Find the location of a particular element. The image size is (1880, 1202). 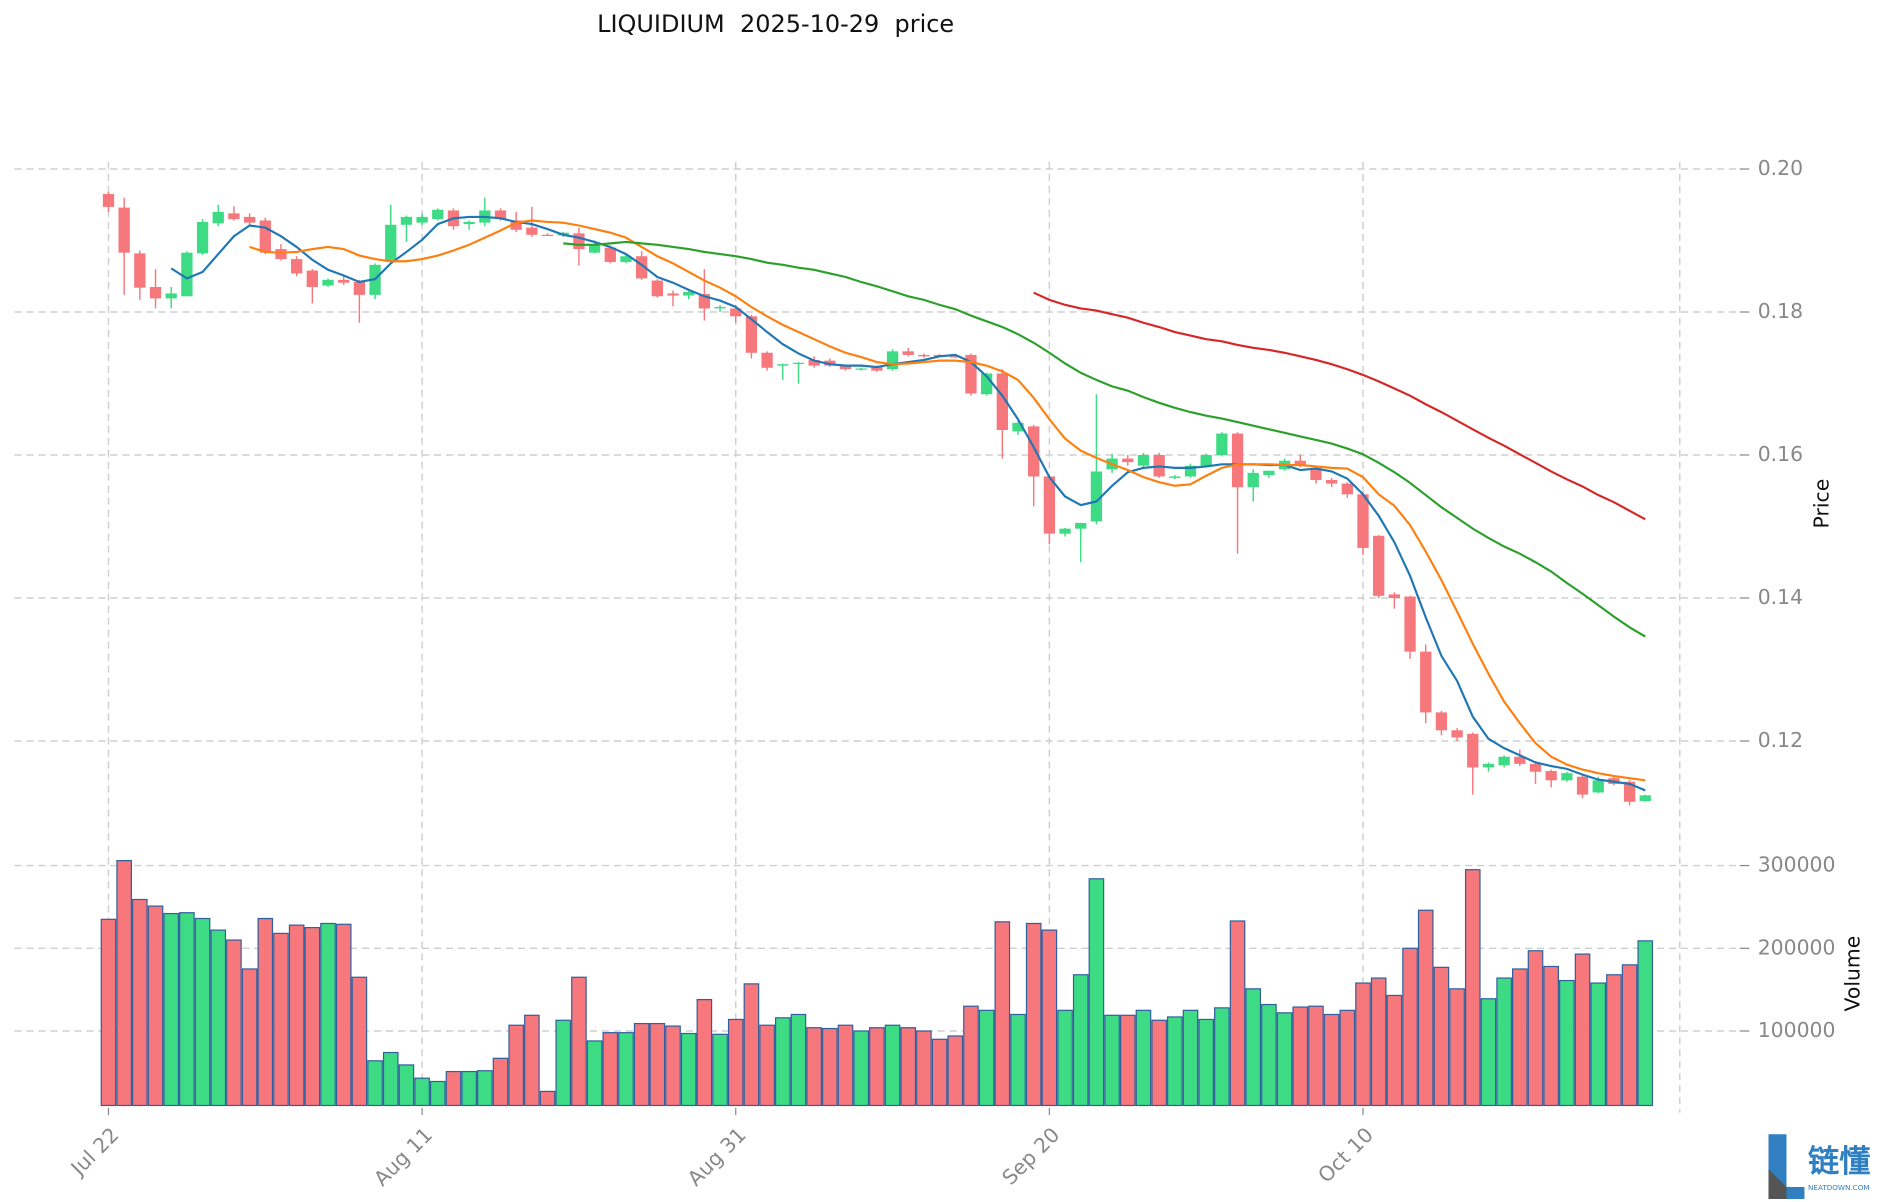

watermark-text: 链懂 is located at coordinates (1839, 1162).